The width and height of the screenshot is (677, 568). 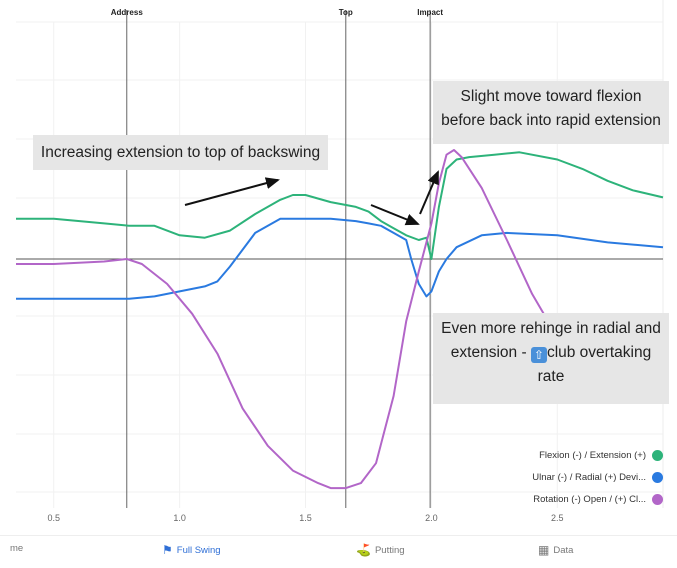 I want to click on tab-full-swing-label: Full Swing, so click(x=198, y=550).